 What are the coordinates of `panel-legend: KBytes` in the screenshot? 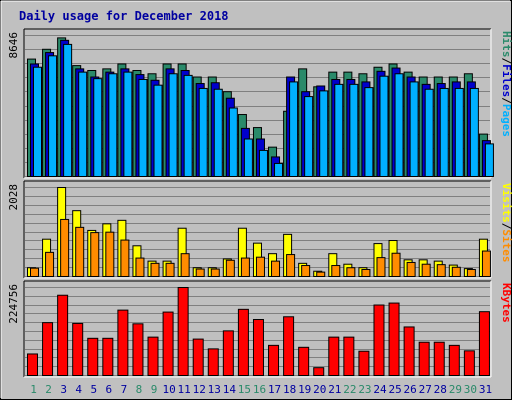 It's located at (506, 303).